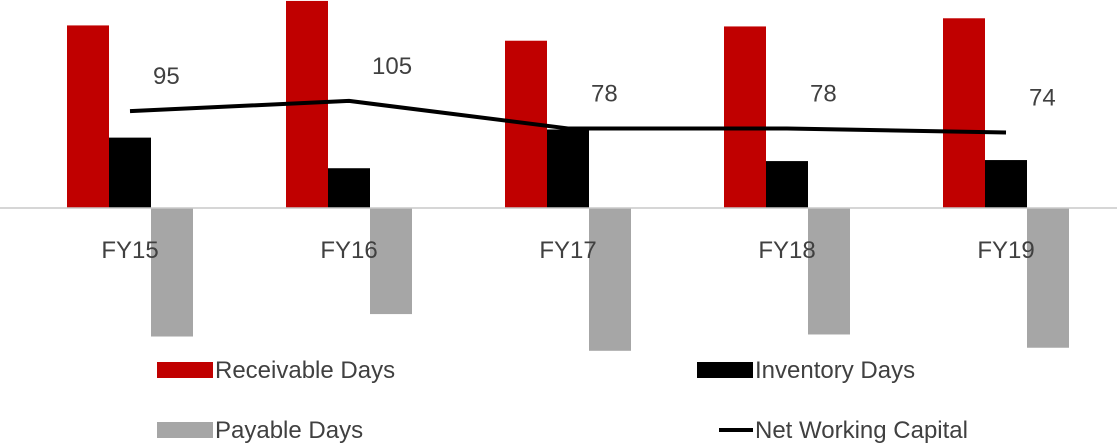 Image resolution: width=1117 pixels, height=443 pixels. Describe the element at coordinates (787, 184) in the screenshot. I see `bar-inventory-days-fy18` at that location.